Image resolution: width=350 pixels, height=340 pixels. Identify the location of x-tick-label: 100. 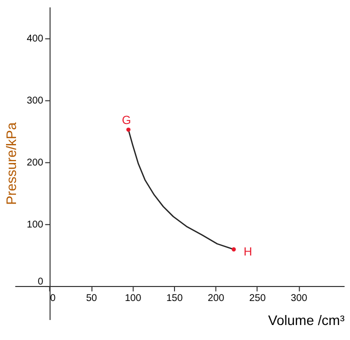
(133, 298).